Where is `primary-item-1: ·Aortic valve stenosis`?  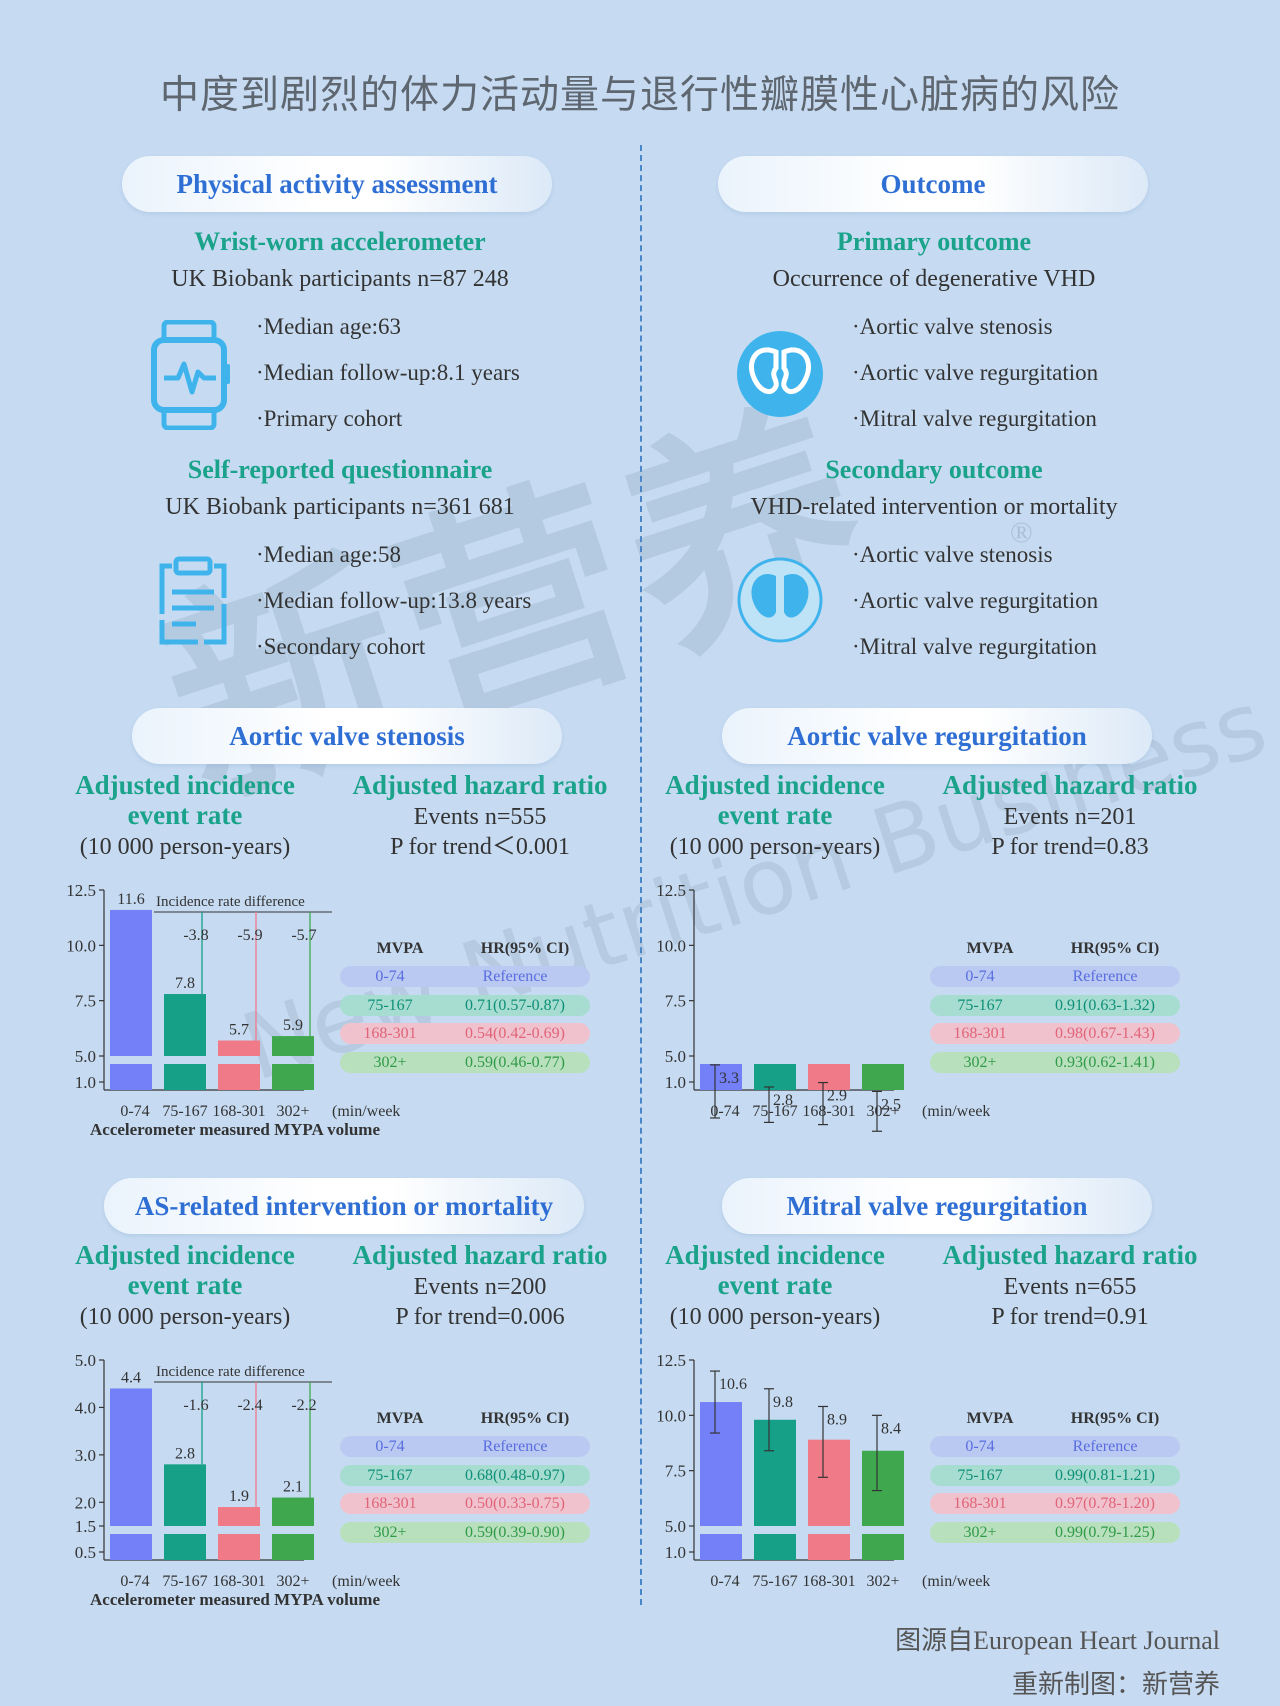 primary-item-1: ·Aortic valve stenosis is located at coordinates (952, 326).